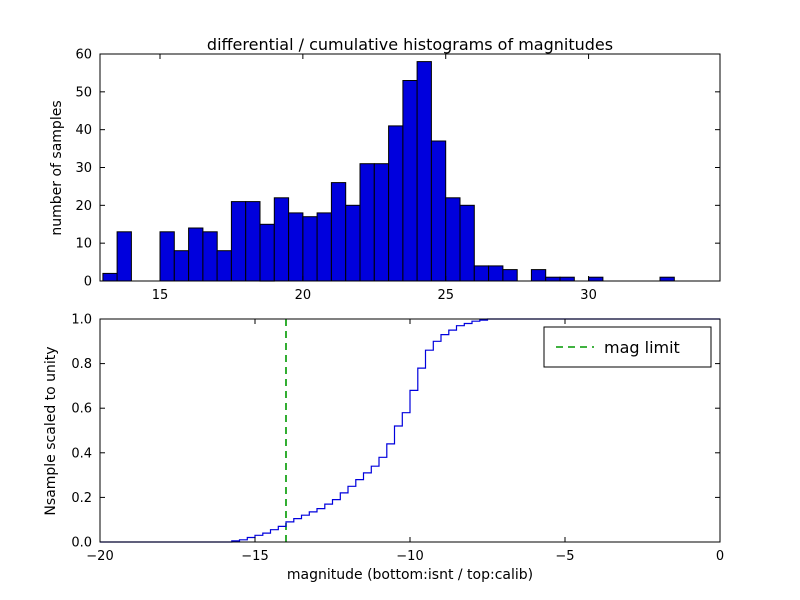 The height and width of the screenshot is (600, 800). Describe the element at coordinates (81, 364) in the screenshot. I see `y-tick-label: 0.8` at that location.